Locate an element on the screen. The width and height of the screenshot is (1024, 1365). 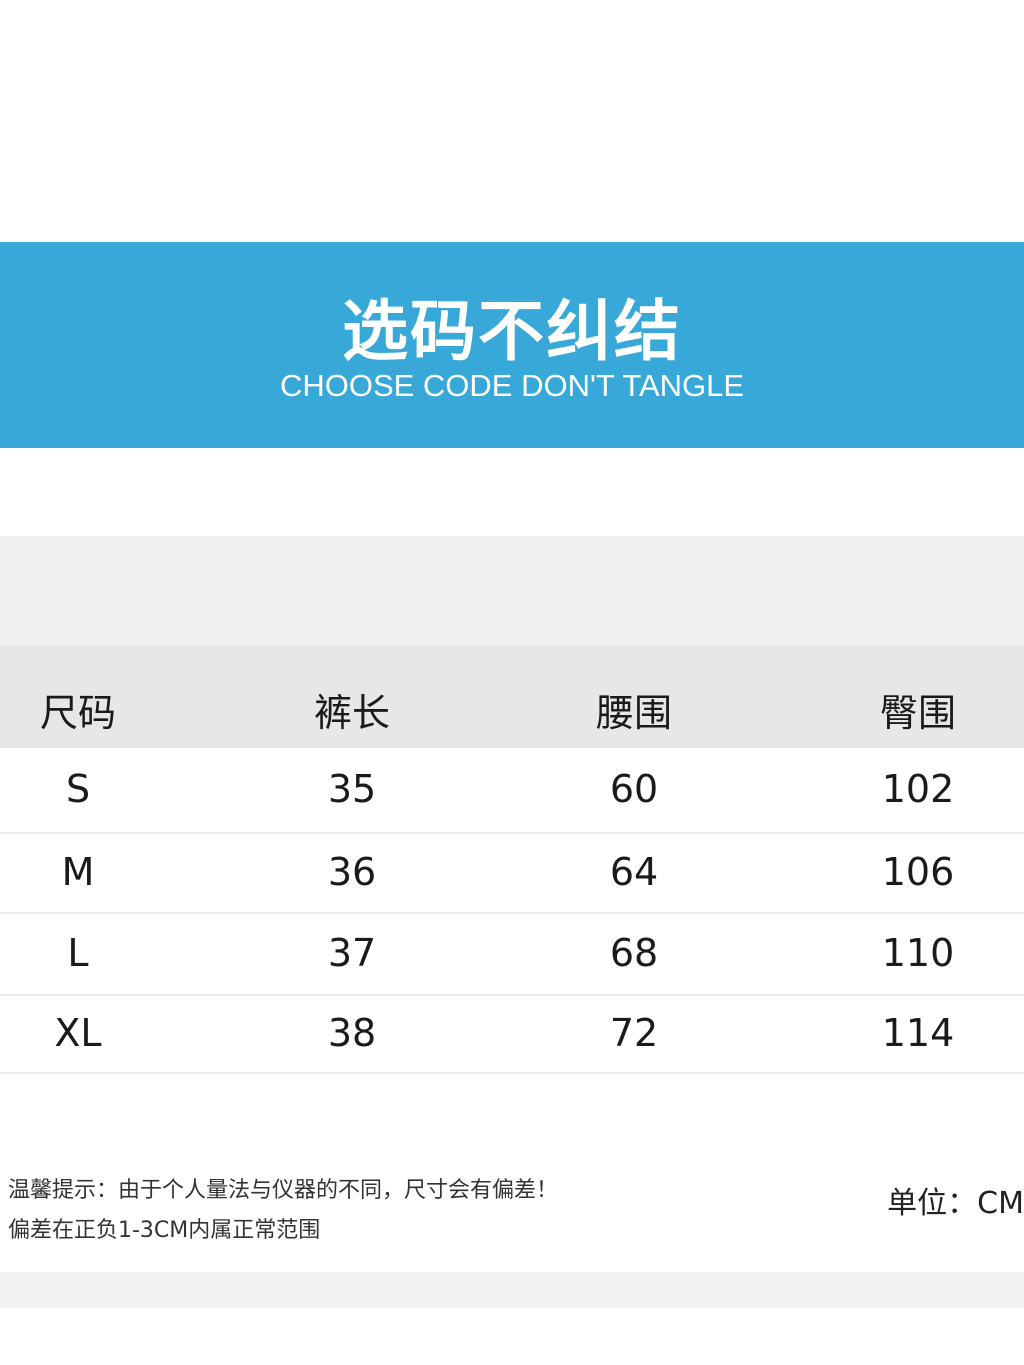
bottom-strip is located at coordinates (512, 1290).